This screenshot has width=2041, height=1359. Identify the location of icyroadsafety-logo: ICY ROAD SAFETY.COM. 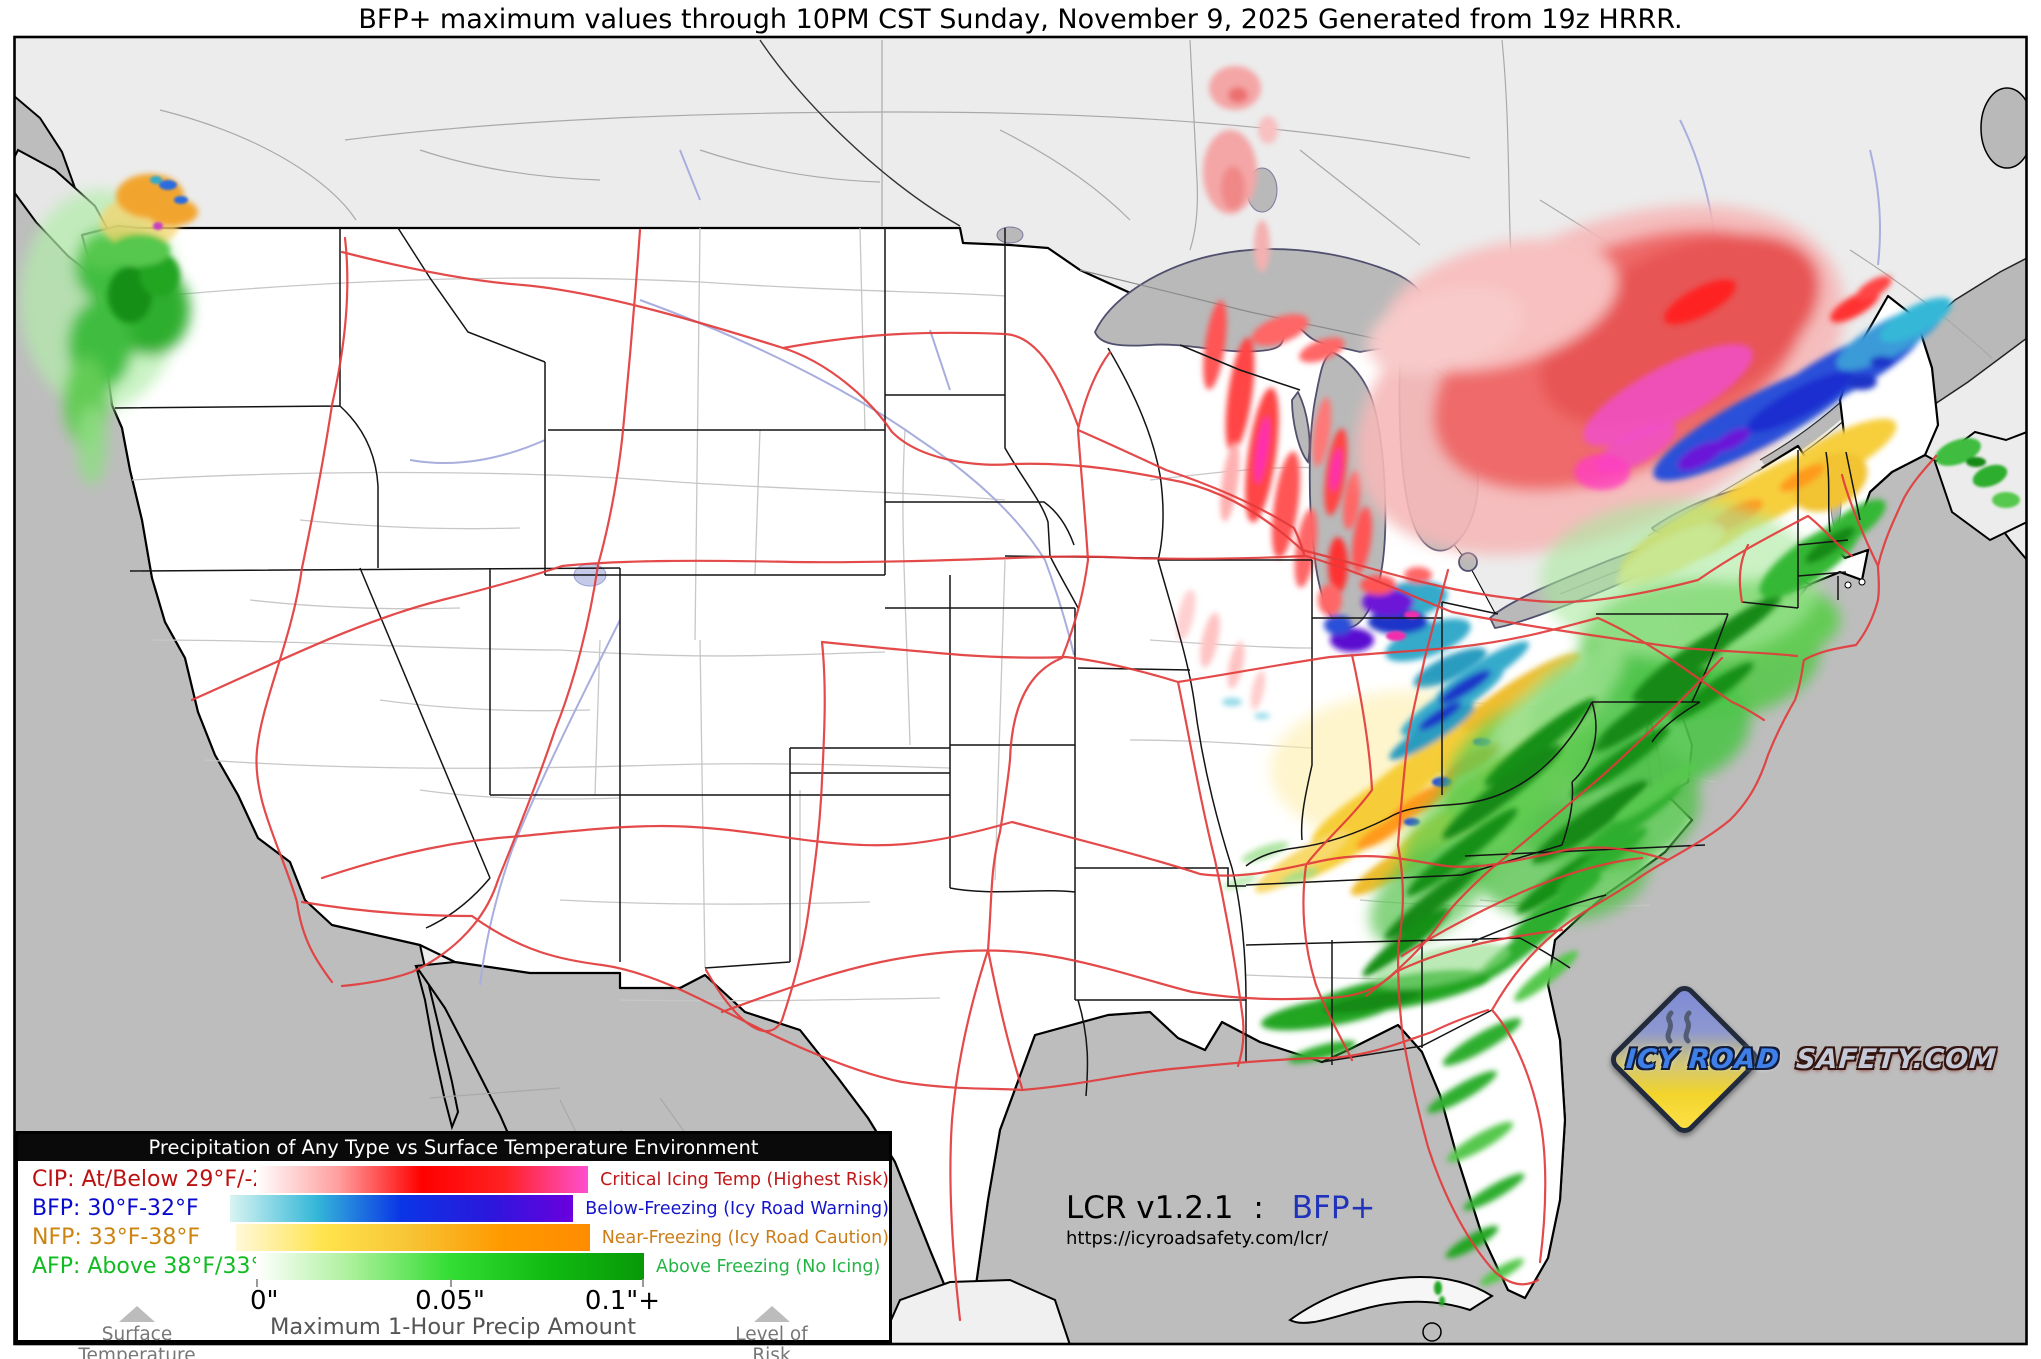
(1797, 1061).